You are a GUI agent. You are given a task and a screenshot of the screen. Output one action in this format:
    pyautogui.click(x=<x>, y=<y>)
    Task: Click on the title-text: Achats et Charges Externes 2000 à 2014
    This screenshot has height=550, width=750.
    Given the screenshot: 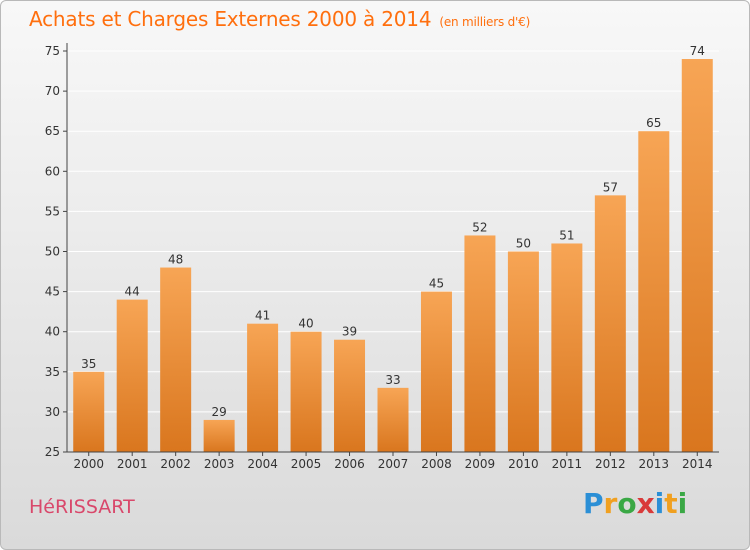 What is the action you would take?
    pyautogui.click(x=230, y=19)
    